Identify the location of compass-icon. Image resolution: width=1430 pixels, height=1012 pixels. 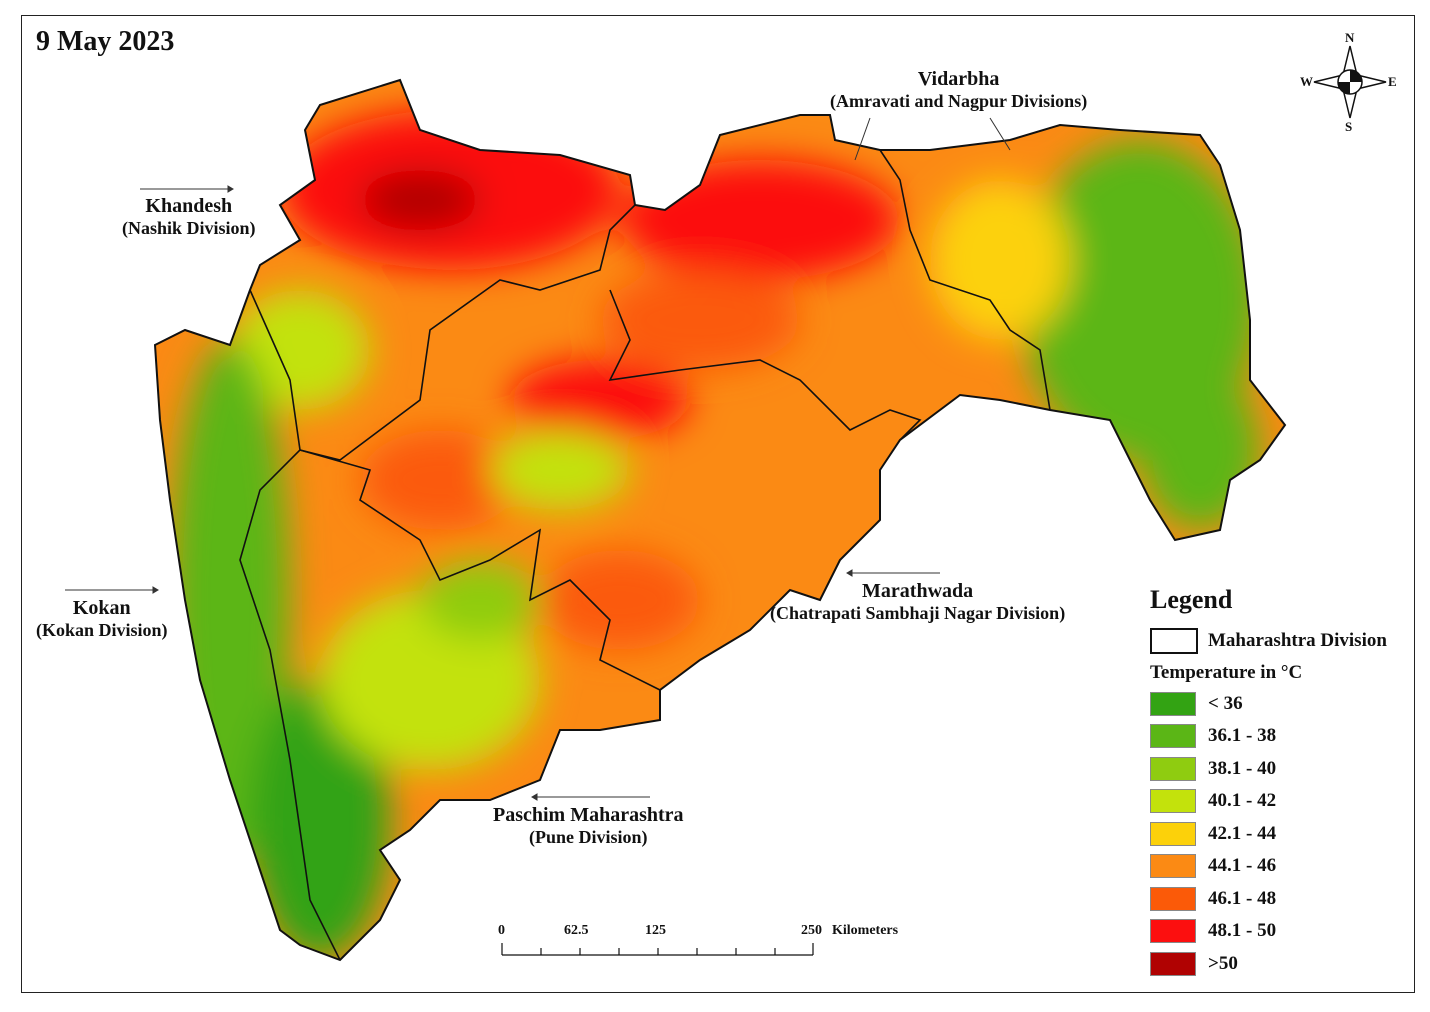
(1350, 82).